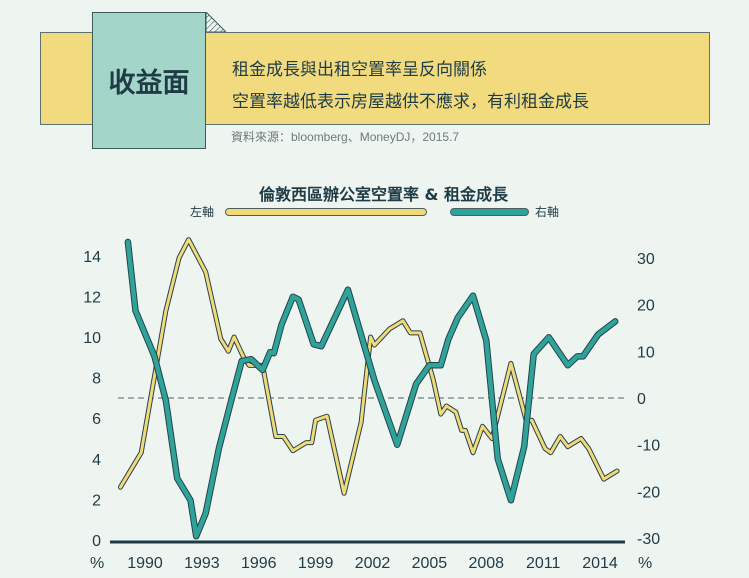 The height and width of the screenshot is (578, 749). Describe the element at coordinates (202, 212) in the screenshot. I see `legend-left-label: 左軸` at that location.